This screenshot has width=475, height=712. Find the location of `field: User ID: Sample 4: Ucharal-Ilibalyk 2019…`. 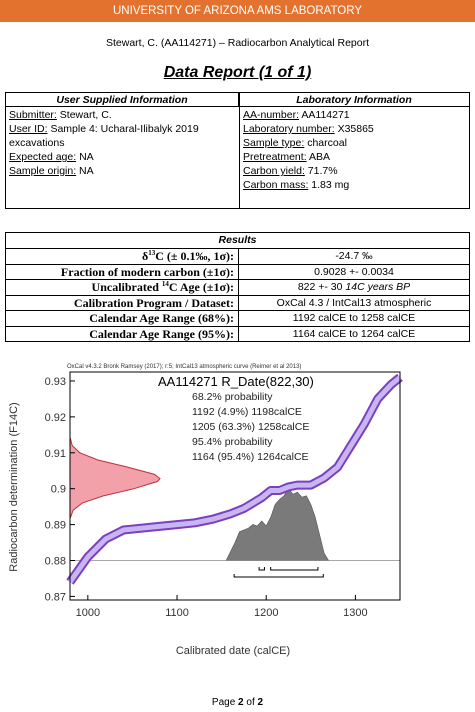

field: User ID: Sample 4: Ucharal-Ilibalyk 2019… is located at coordinates (122, 136).